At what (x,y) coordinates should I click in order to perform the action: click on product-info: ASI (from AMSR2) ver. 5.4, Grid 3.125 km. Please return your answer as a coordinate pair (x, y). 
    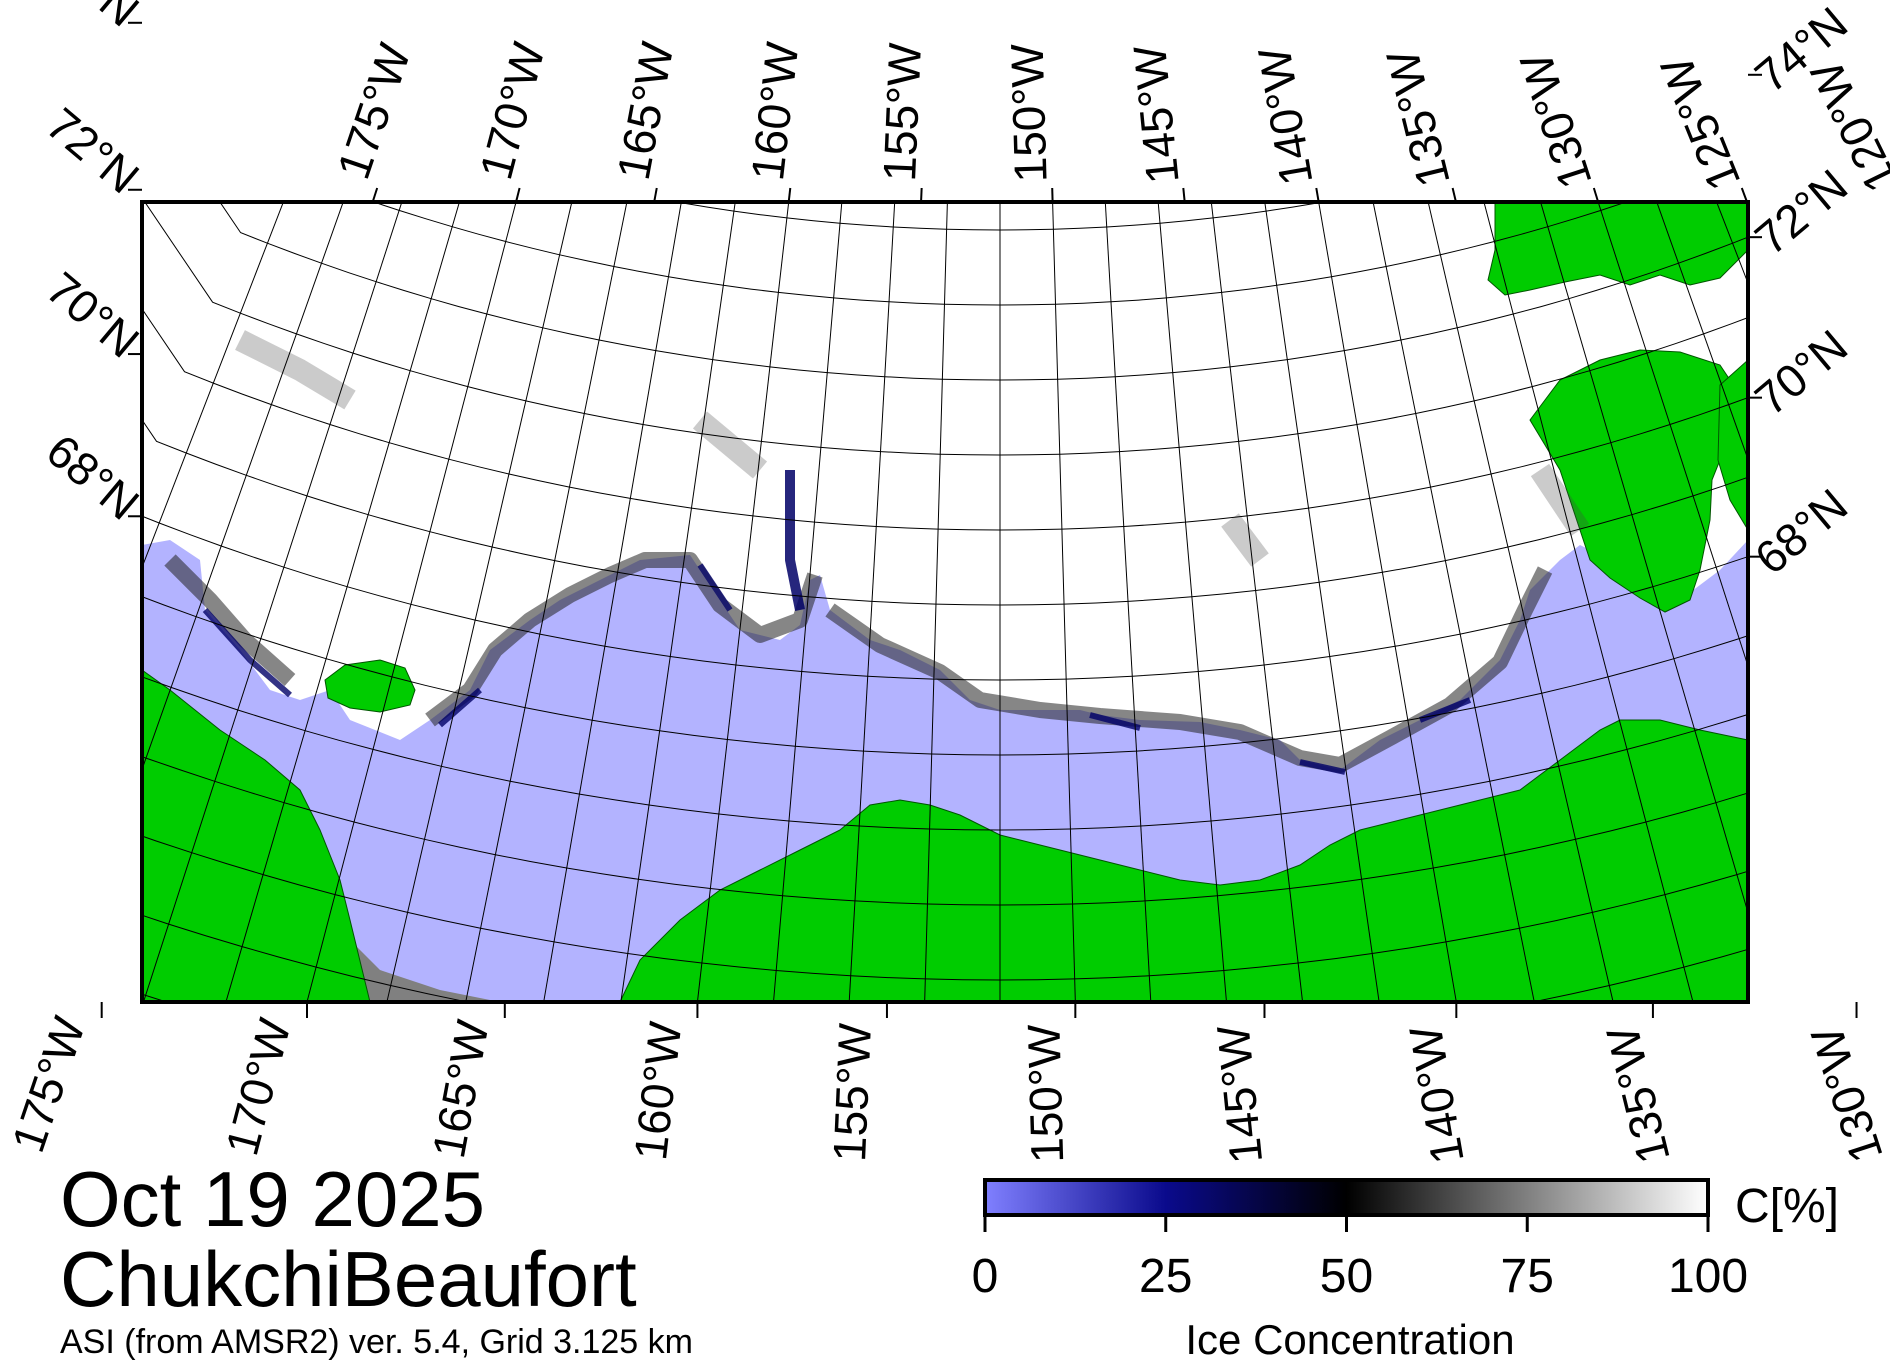
    Looking at the image, I should click on (376, 1342).